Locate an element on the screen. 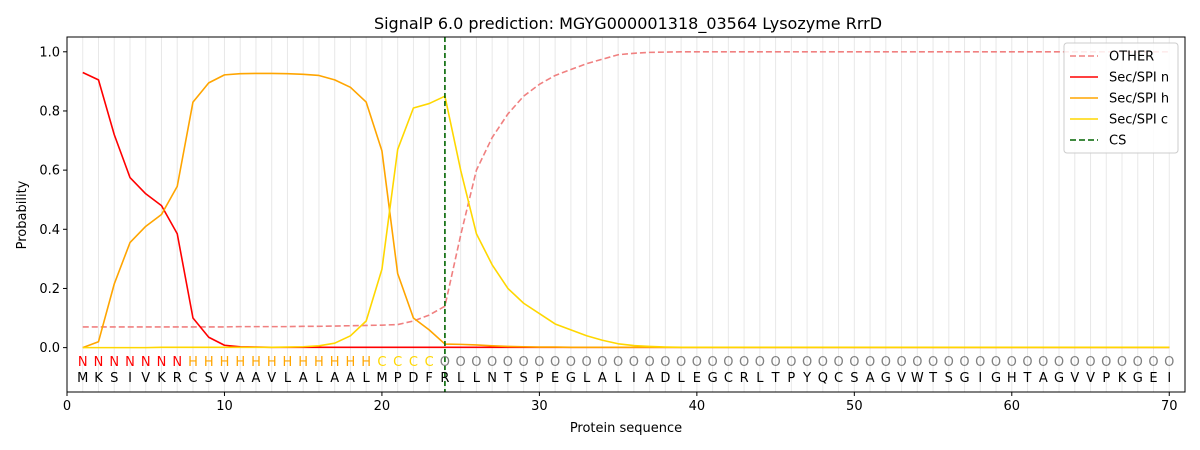  x-tick-label: 70 is located at coordinates (1169, 406).